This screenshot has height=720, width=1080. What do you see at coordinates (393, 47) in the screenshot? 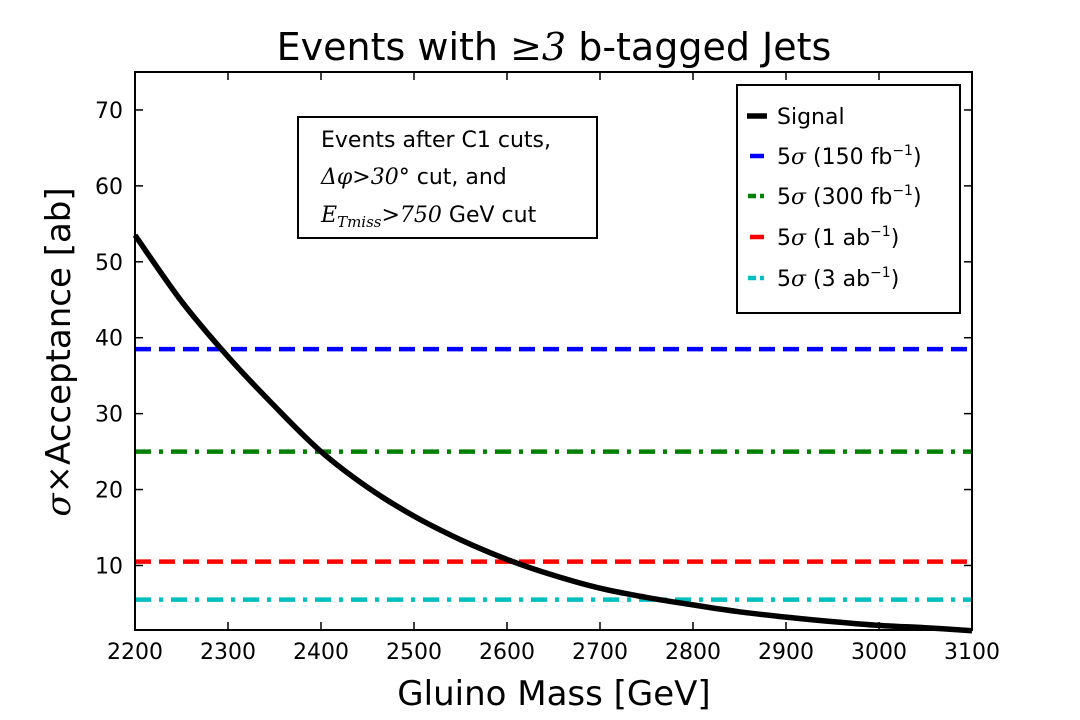
I see `title-prefix: Events with` at bounding box center [393, 47].